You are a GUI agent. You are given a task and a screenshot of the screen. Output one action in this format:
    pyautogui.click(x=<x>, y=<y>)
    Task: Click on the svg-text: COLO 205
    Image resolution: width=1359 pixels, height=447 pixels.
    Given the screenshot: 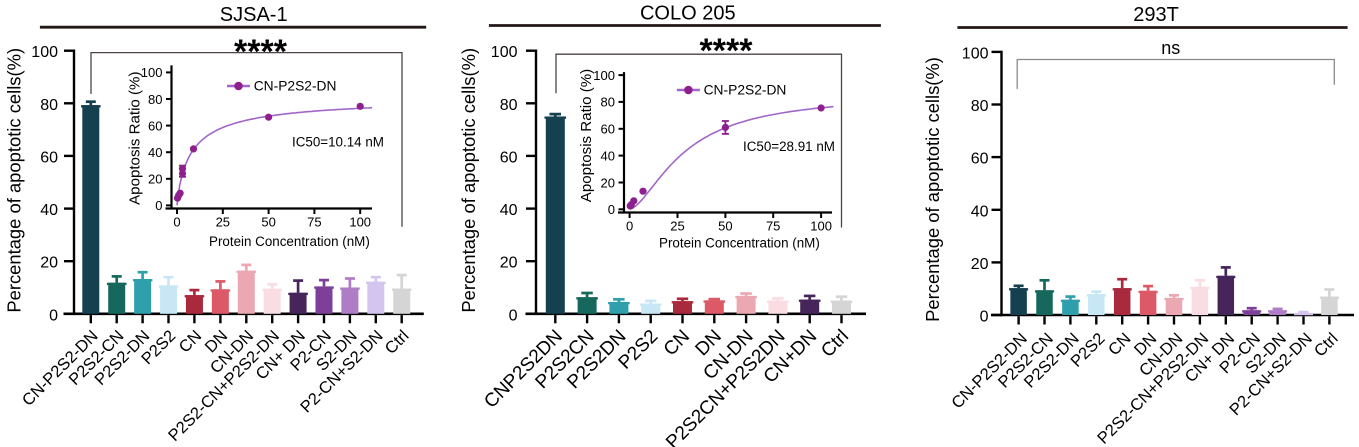 What is the action you would take?
    pyautogui.click(x=688, y=13)
    